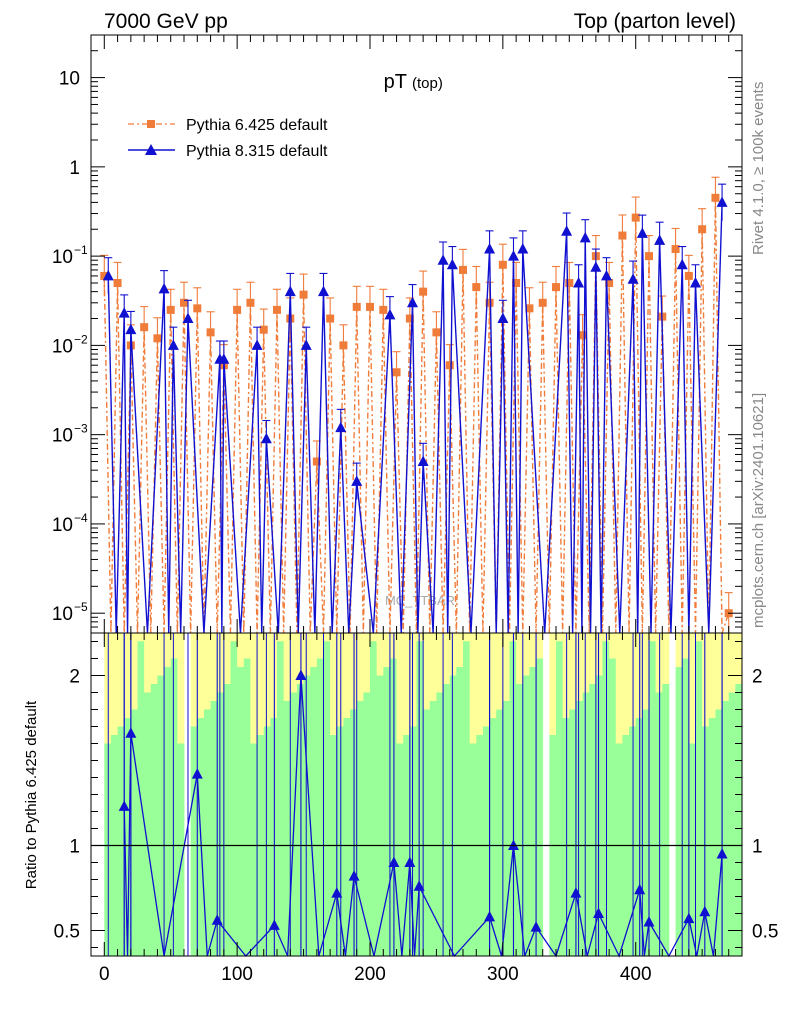 The height and width of the screenshot is (1029, 786). Describe the element at coordinates (74, 168) in the screenshot. I see `y-tick-label: 1` at that location.